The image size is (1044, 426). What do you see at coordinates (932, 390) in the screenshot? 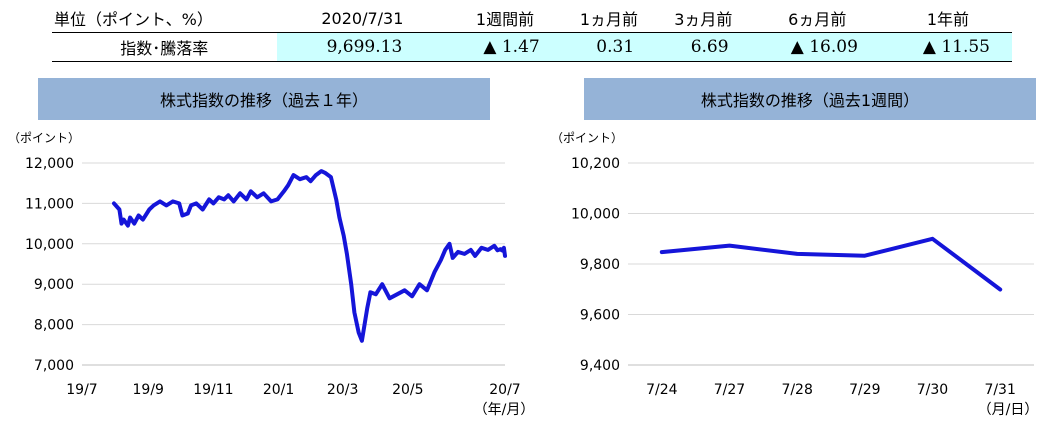
I see `x-tick-label: 7/30` at bounding box center [932, 390].